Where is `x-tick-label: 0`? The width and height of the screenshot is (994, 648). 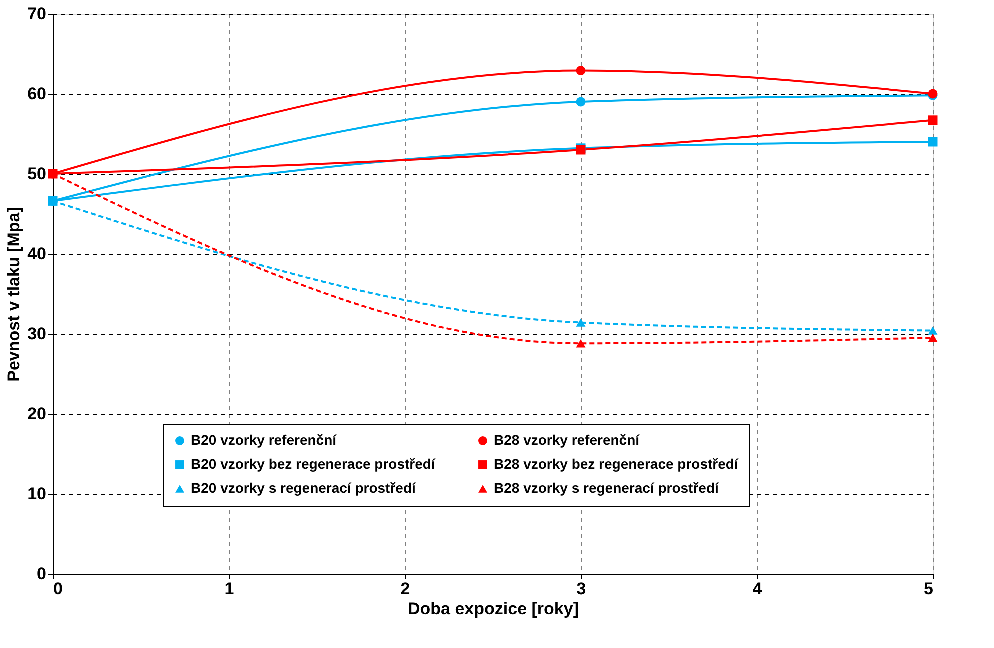 x-tick-label: 0 is located at coordinates (58, 589).